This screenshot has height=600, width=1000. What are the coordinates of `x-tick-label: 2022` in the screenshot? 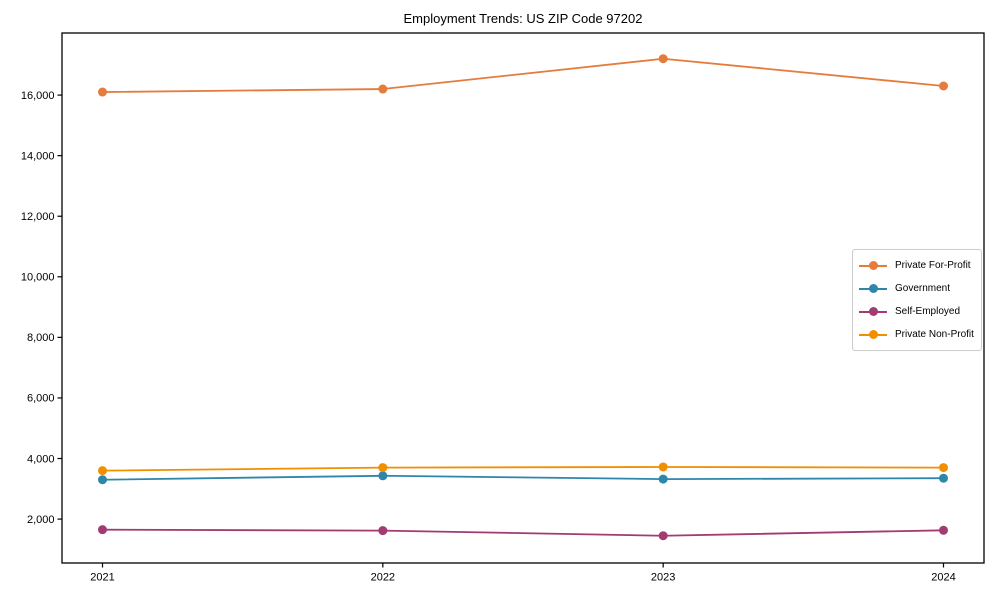 It's located at (383, 578).